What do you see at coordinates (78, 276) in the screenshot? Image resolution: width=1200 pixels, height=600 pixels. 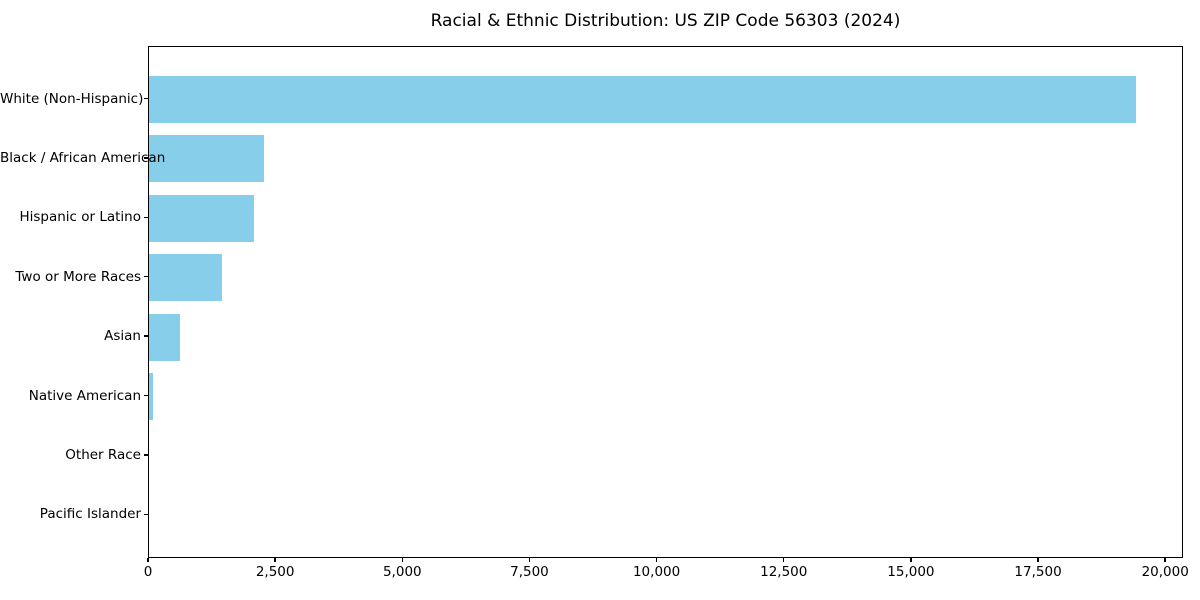 I see `y-tick-label: Two or More Races` at bounding box center [78, 276].